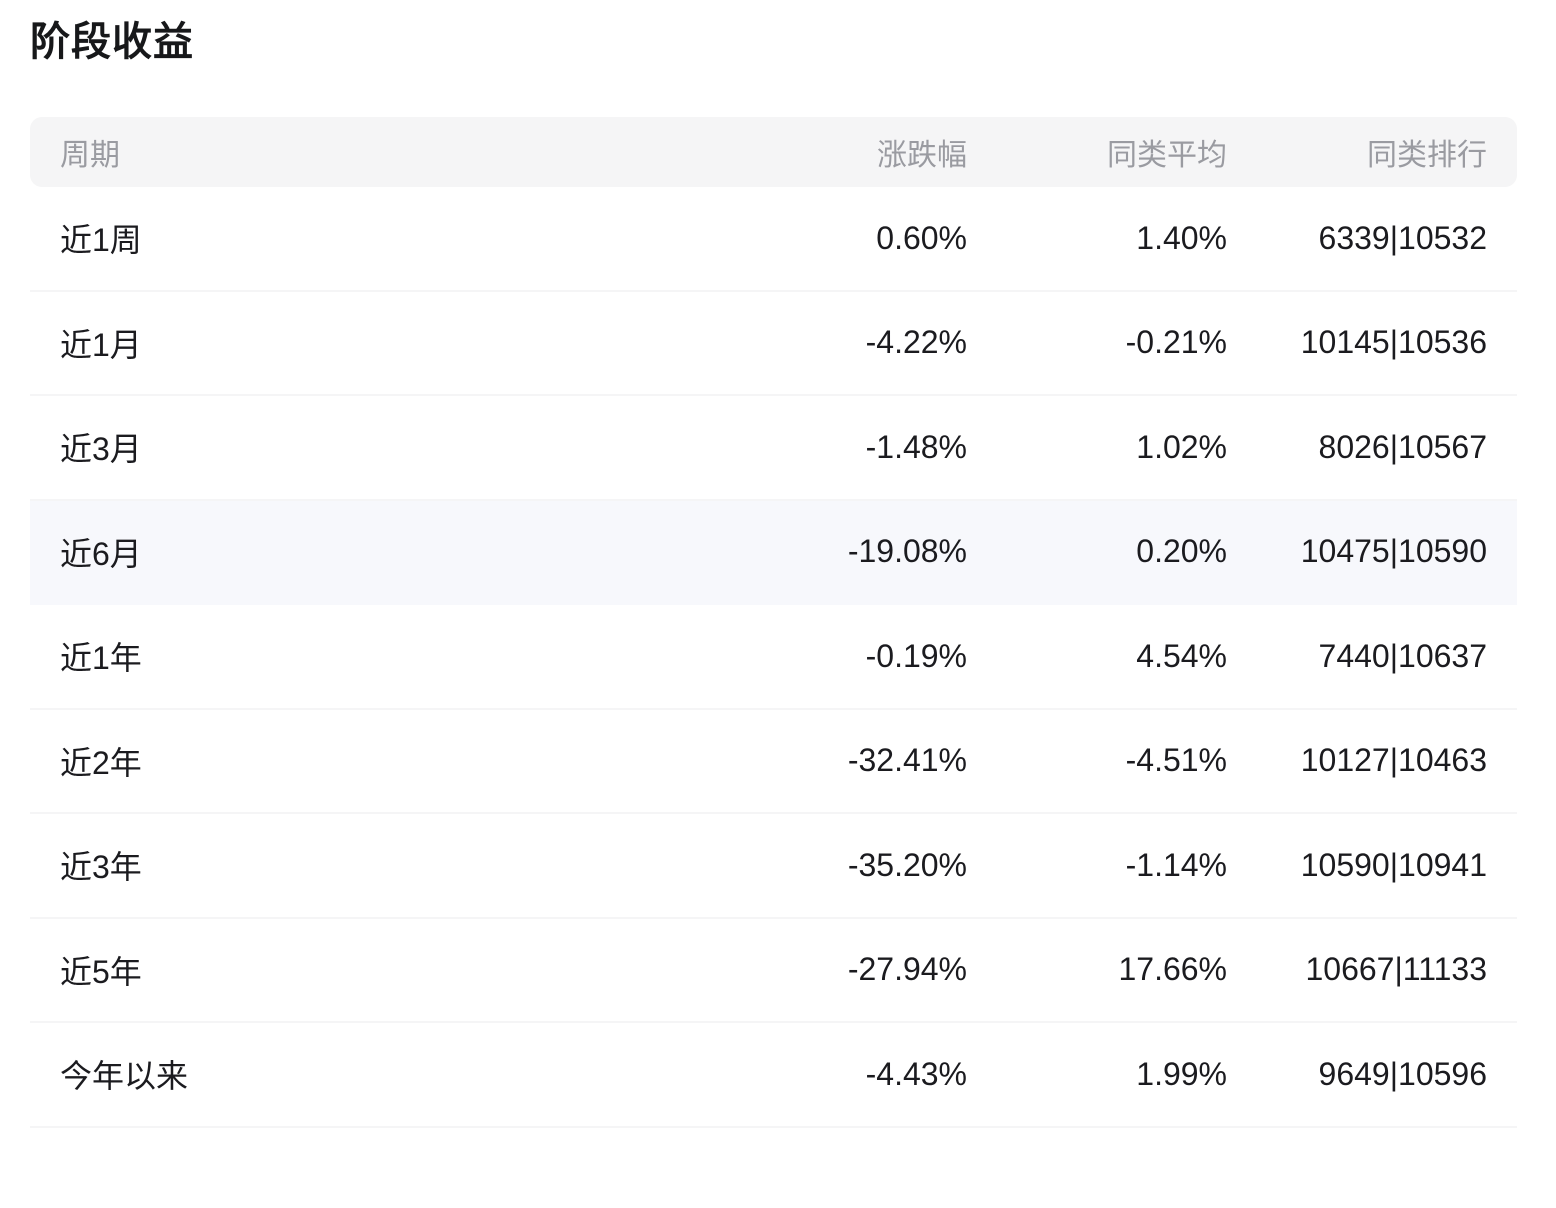 This screenshot has width=1556, height=1208. What do you see at coordinates (1393, 760) in the screenshot?
I see `category-rank-cell: 10127|10463` at bounding box center [1393, 760].